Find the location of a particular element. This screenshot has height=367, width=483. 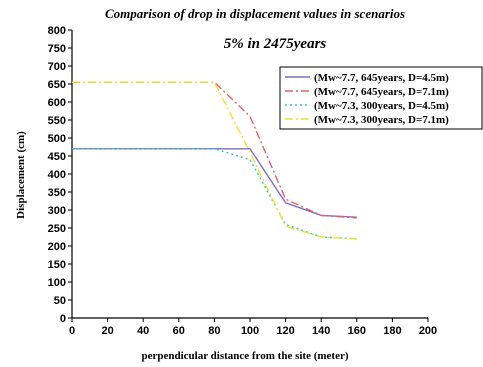

y-tick-label: 150 is located at coordinates (57, 265).